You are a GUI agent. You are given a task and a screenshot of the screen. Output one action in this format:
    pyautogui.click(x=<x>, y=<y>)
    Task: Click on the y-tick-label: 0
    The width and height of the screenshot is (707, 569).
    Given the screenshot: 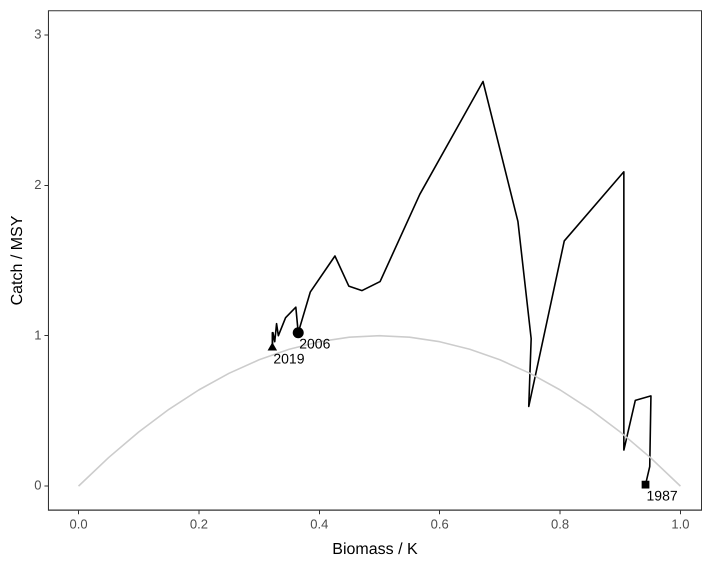 What is the action you would take?
    pyautogui.click(x=38, y=485)
    